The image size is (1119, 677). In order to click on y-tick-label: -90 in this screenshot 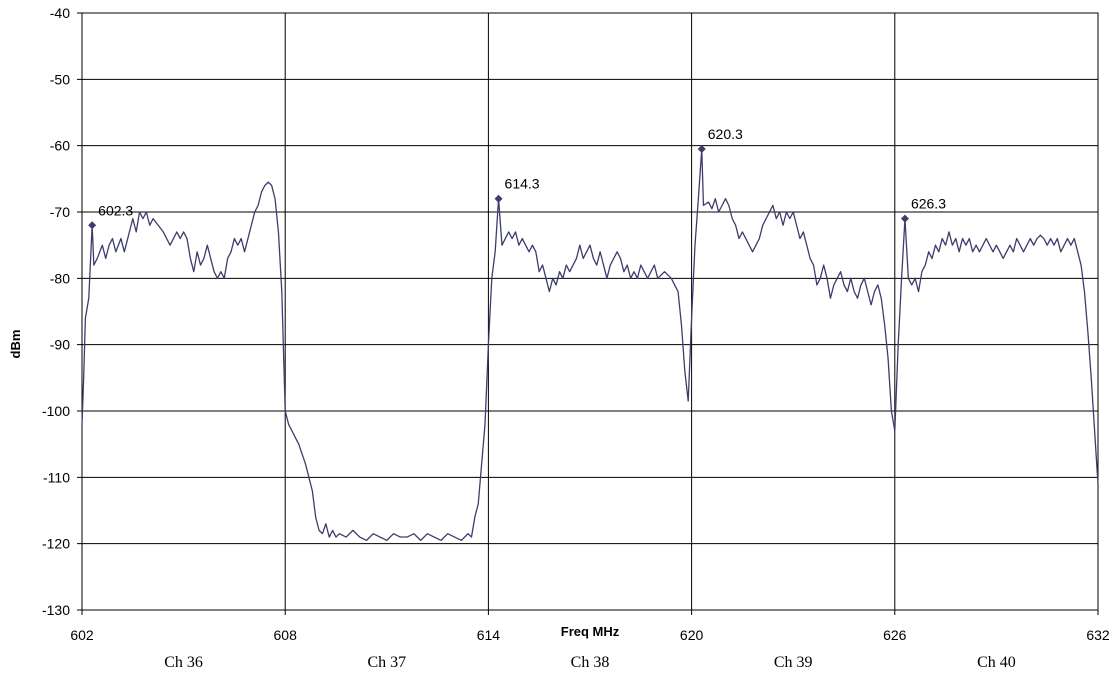, I will do `click(60, 345)`.